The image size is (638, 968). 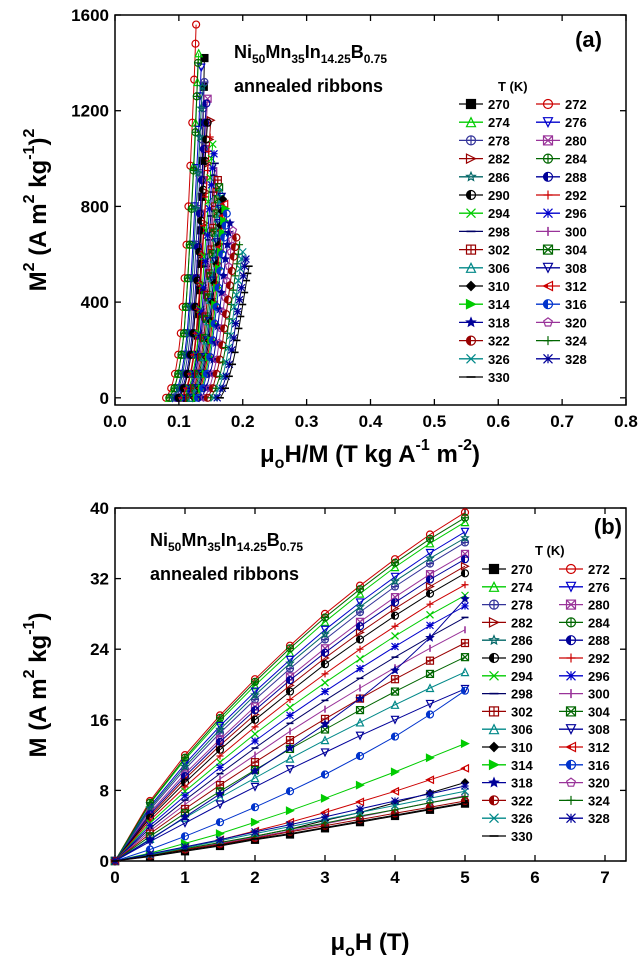 What do you see at coordinates (561, 177) in the screenshot?
I see `legend-entry-288: 288` at bounding box center [561, 177].